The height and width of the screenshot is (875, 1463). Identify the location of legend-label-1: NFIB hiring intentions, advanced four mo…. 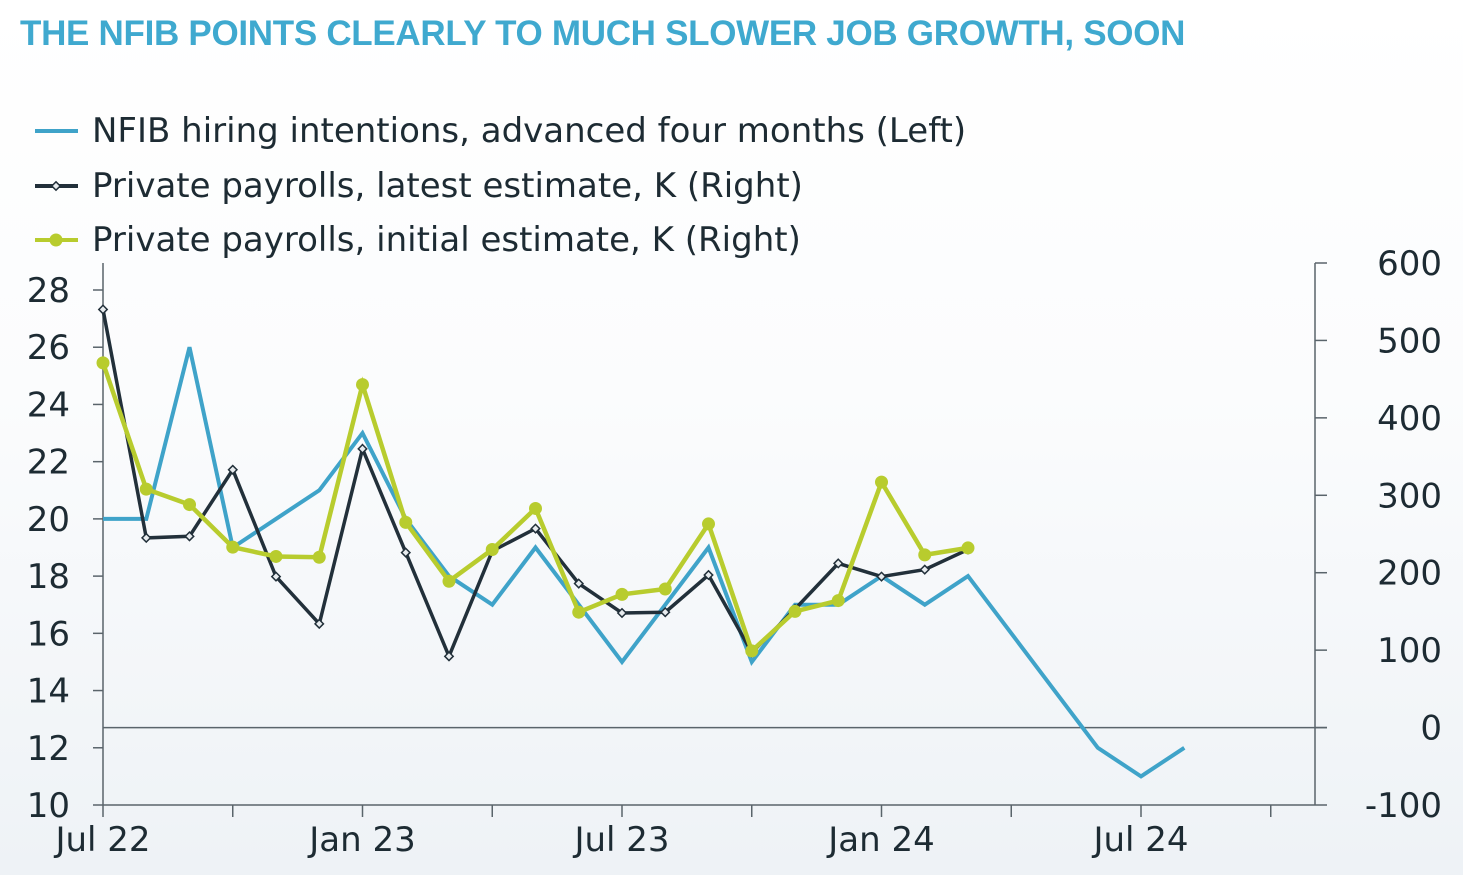
(529, 131).